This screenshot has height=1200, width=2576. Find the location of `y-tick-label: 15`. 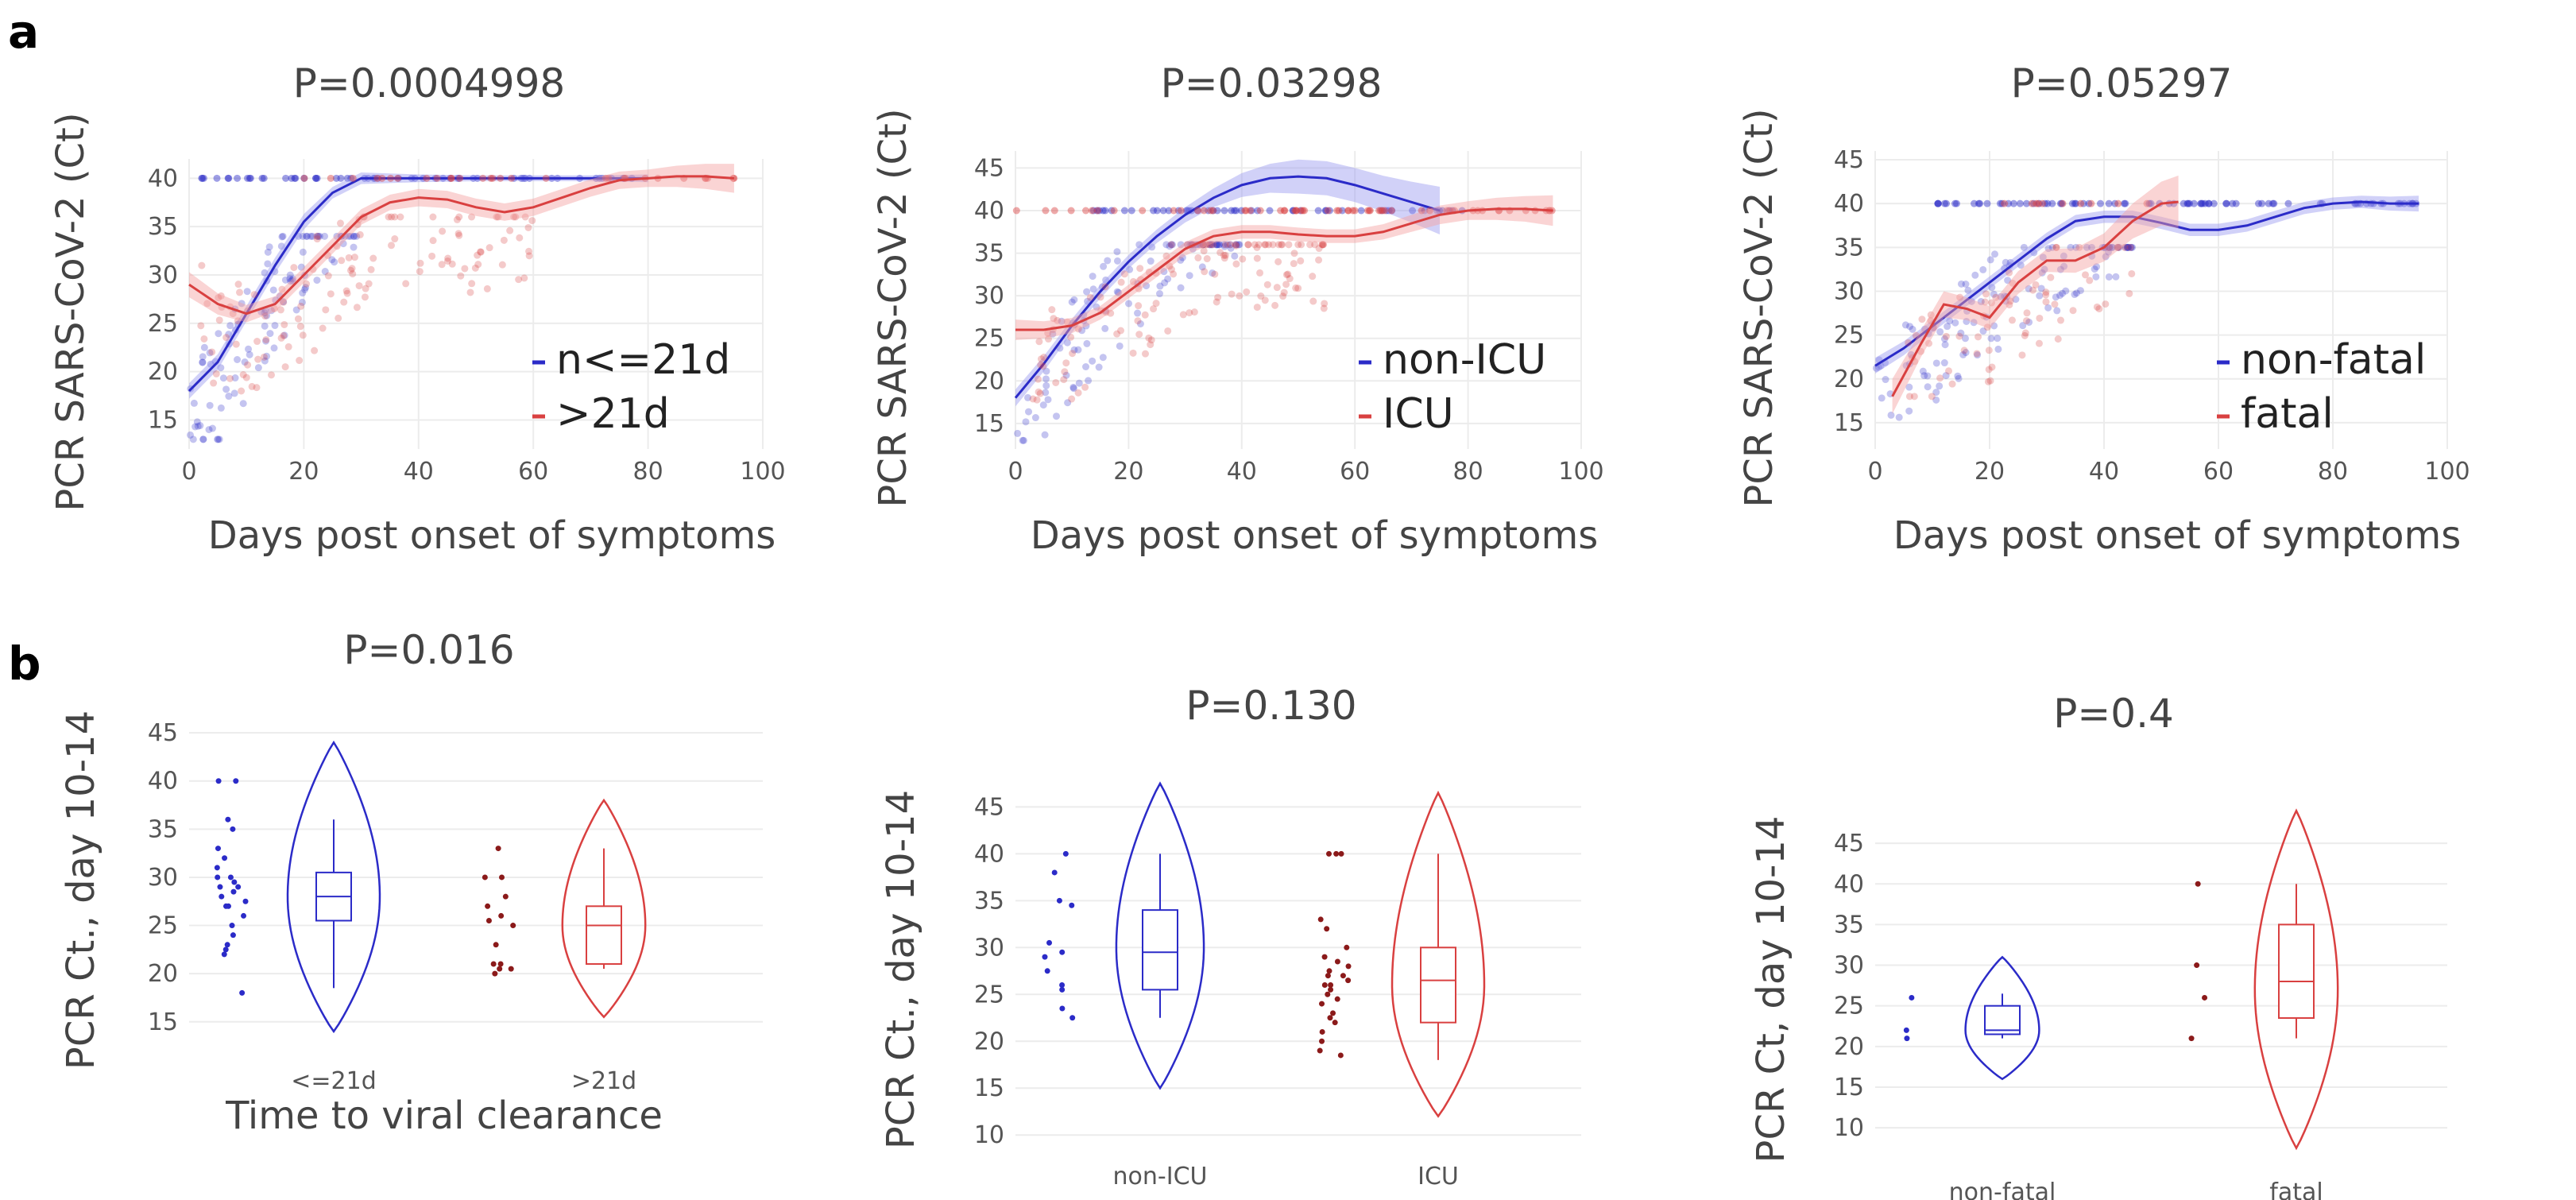

y-tick-label: 15 is located at coordinates (989, 1088).